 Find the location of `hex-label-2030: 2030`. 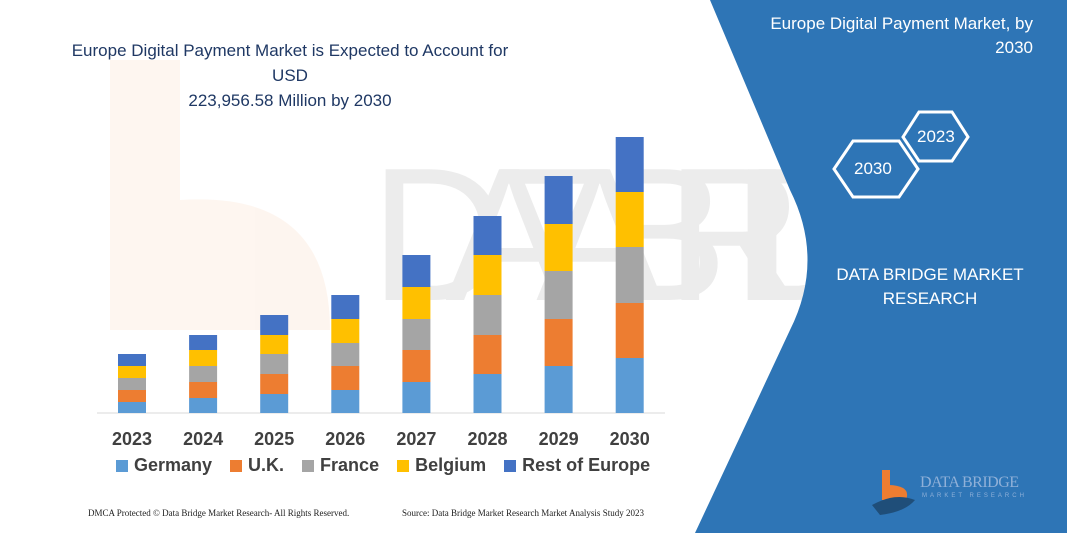

hex-label-2030: 2030 is located at coordinates (873, 168).